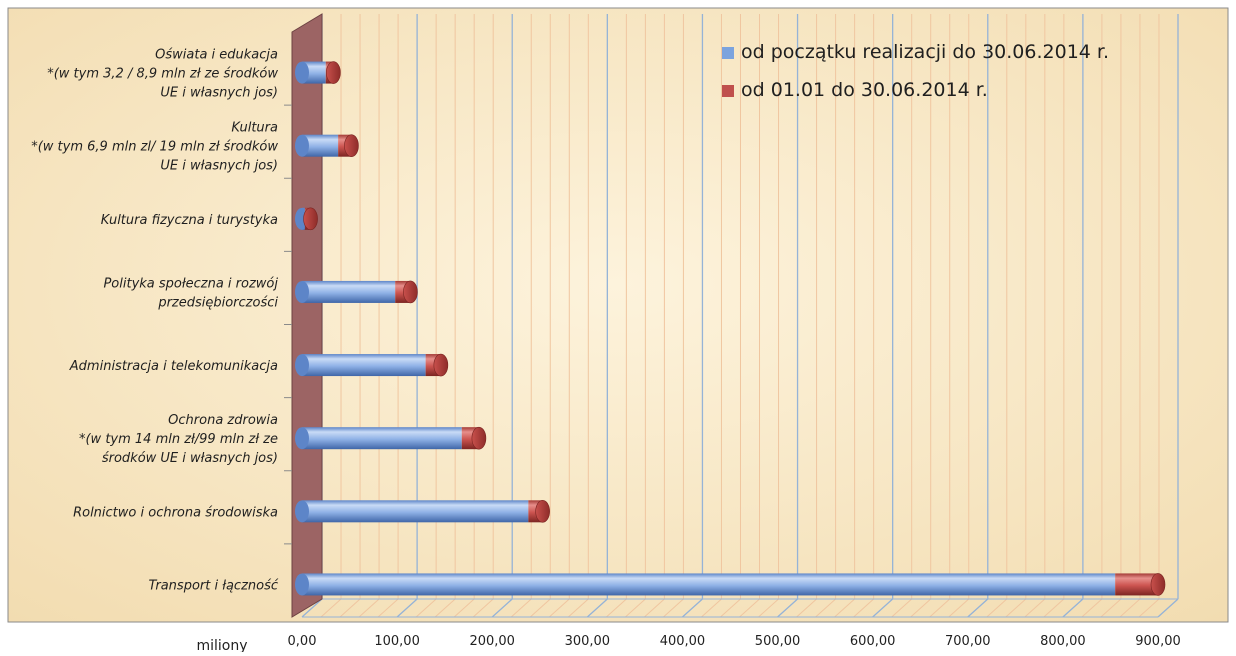 The height and width of the screenshot is (656, 1236). Describe the element at coordinates (302, 641) in the screenshot. I see `x-tick-label: 0,00` at that location.